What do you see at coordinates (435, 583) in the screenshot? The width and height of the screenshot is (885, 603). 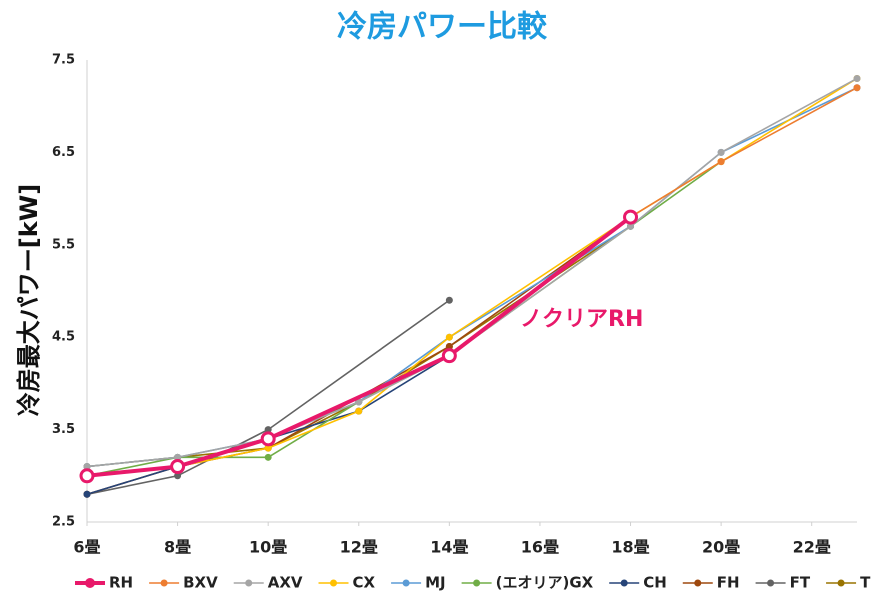 I see `legend-label: MJ` at bounding box center [435, 583].